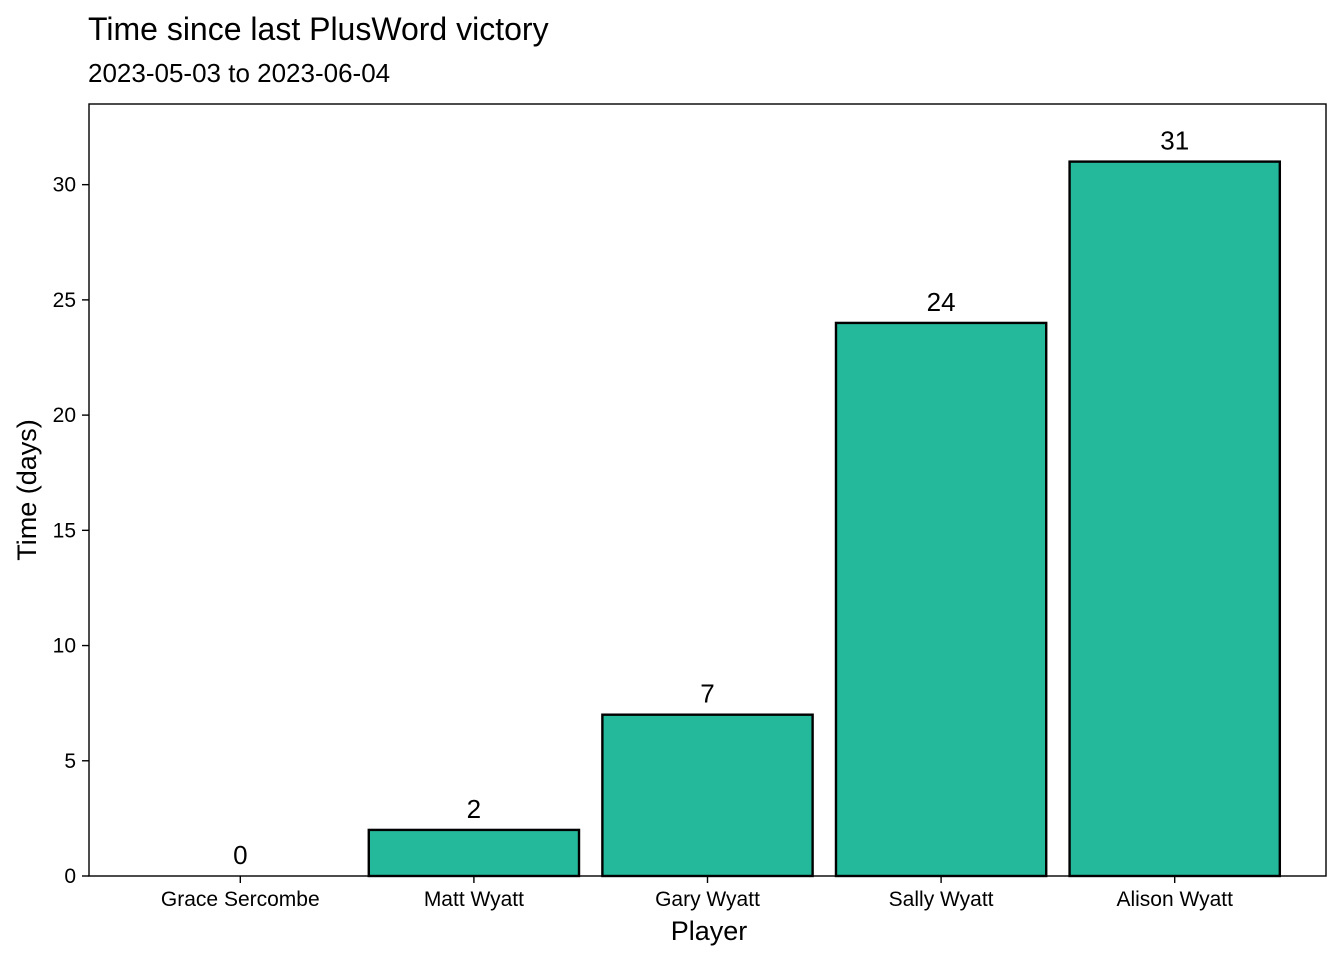 Image resolution: width=1344 pixels, height=960 pixels. I want to click on bar-alison-wyatt, so click(1175, 519).